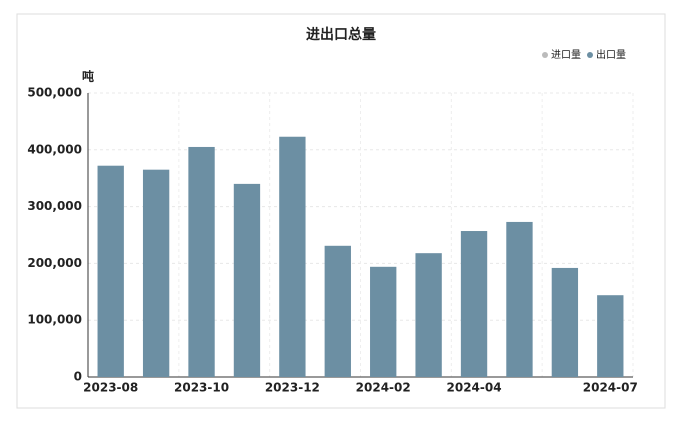 The height and width of the screenshot is (425, 681). Describe the element at coordinates (88, 76) in the screenshot. I see `y-axis-label: 吨` at that location.